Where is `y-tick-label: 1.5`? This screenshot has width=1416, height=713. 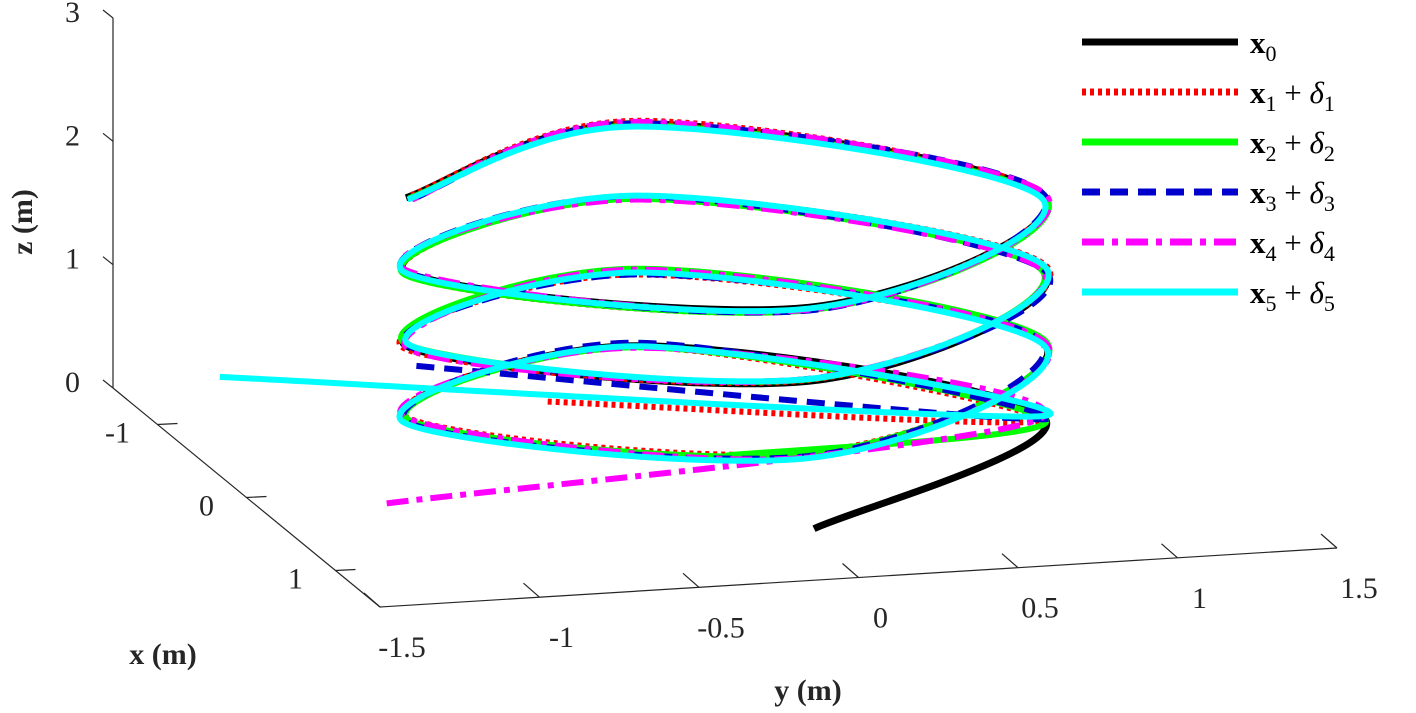 y-tick-label: 1.5 is located at coordinates (1359, 588).